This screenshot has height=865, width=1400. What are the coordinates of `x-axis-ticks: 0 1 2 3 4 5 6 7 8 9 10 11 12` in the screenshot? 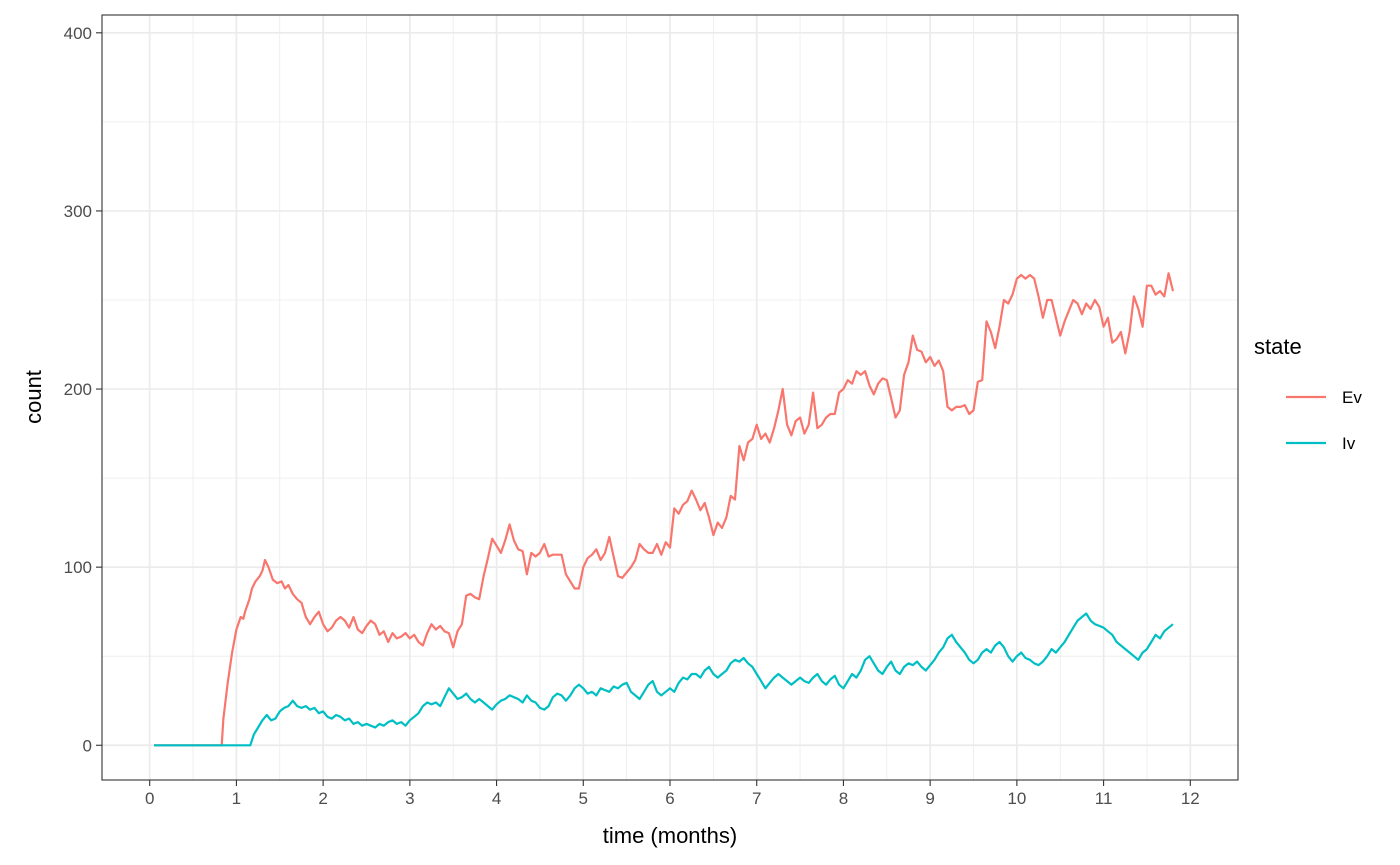 It's located at (672, 794).